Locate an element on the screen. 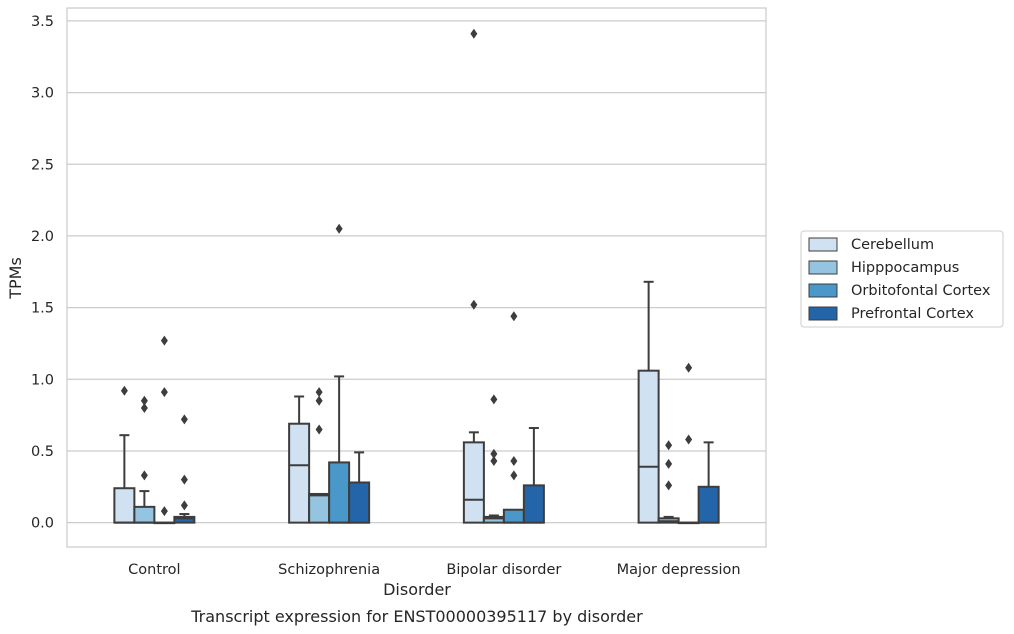  legend-label: Prefrontal Cortex is located at coordinates (912, 314).